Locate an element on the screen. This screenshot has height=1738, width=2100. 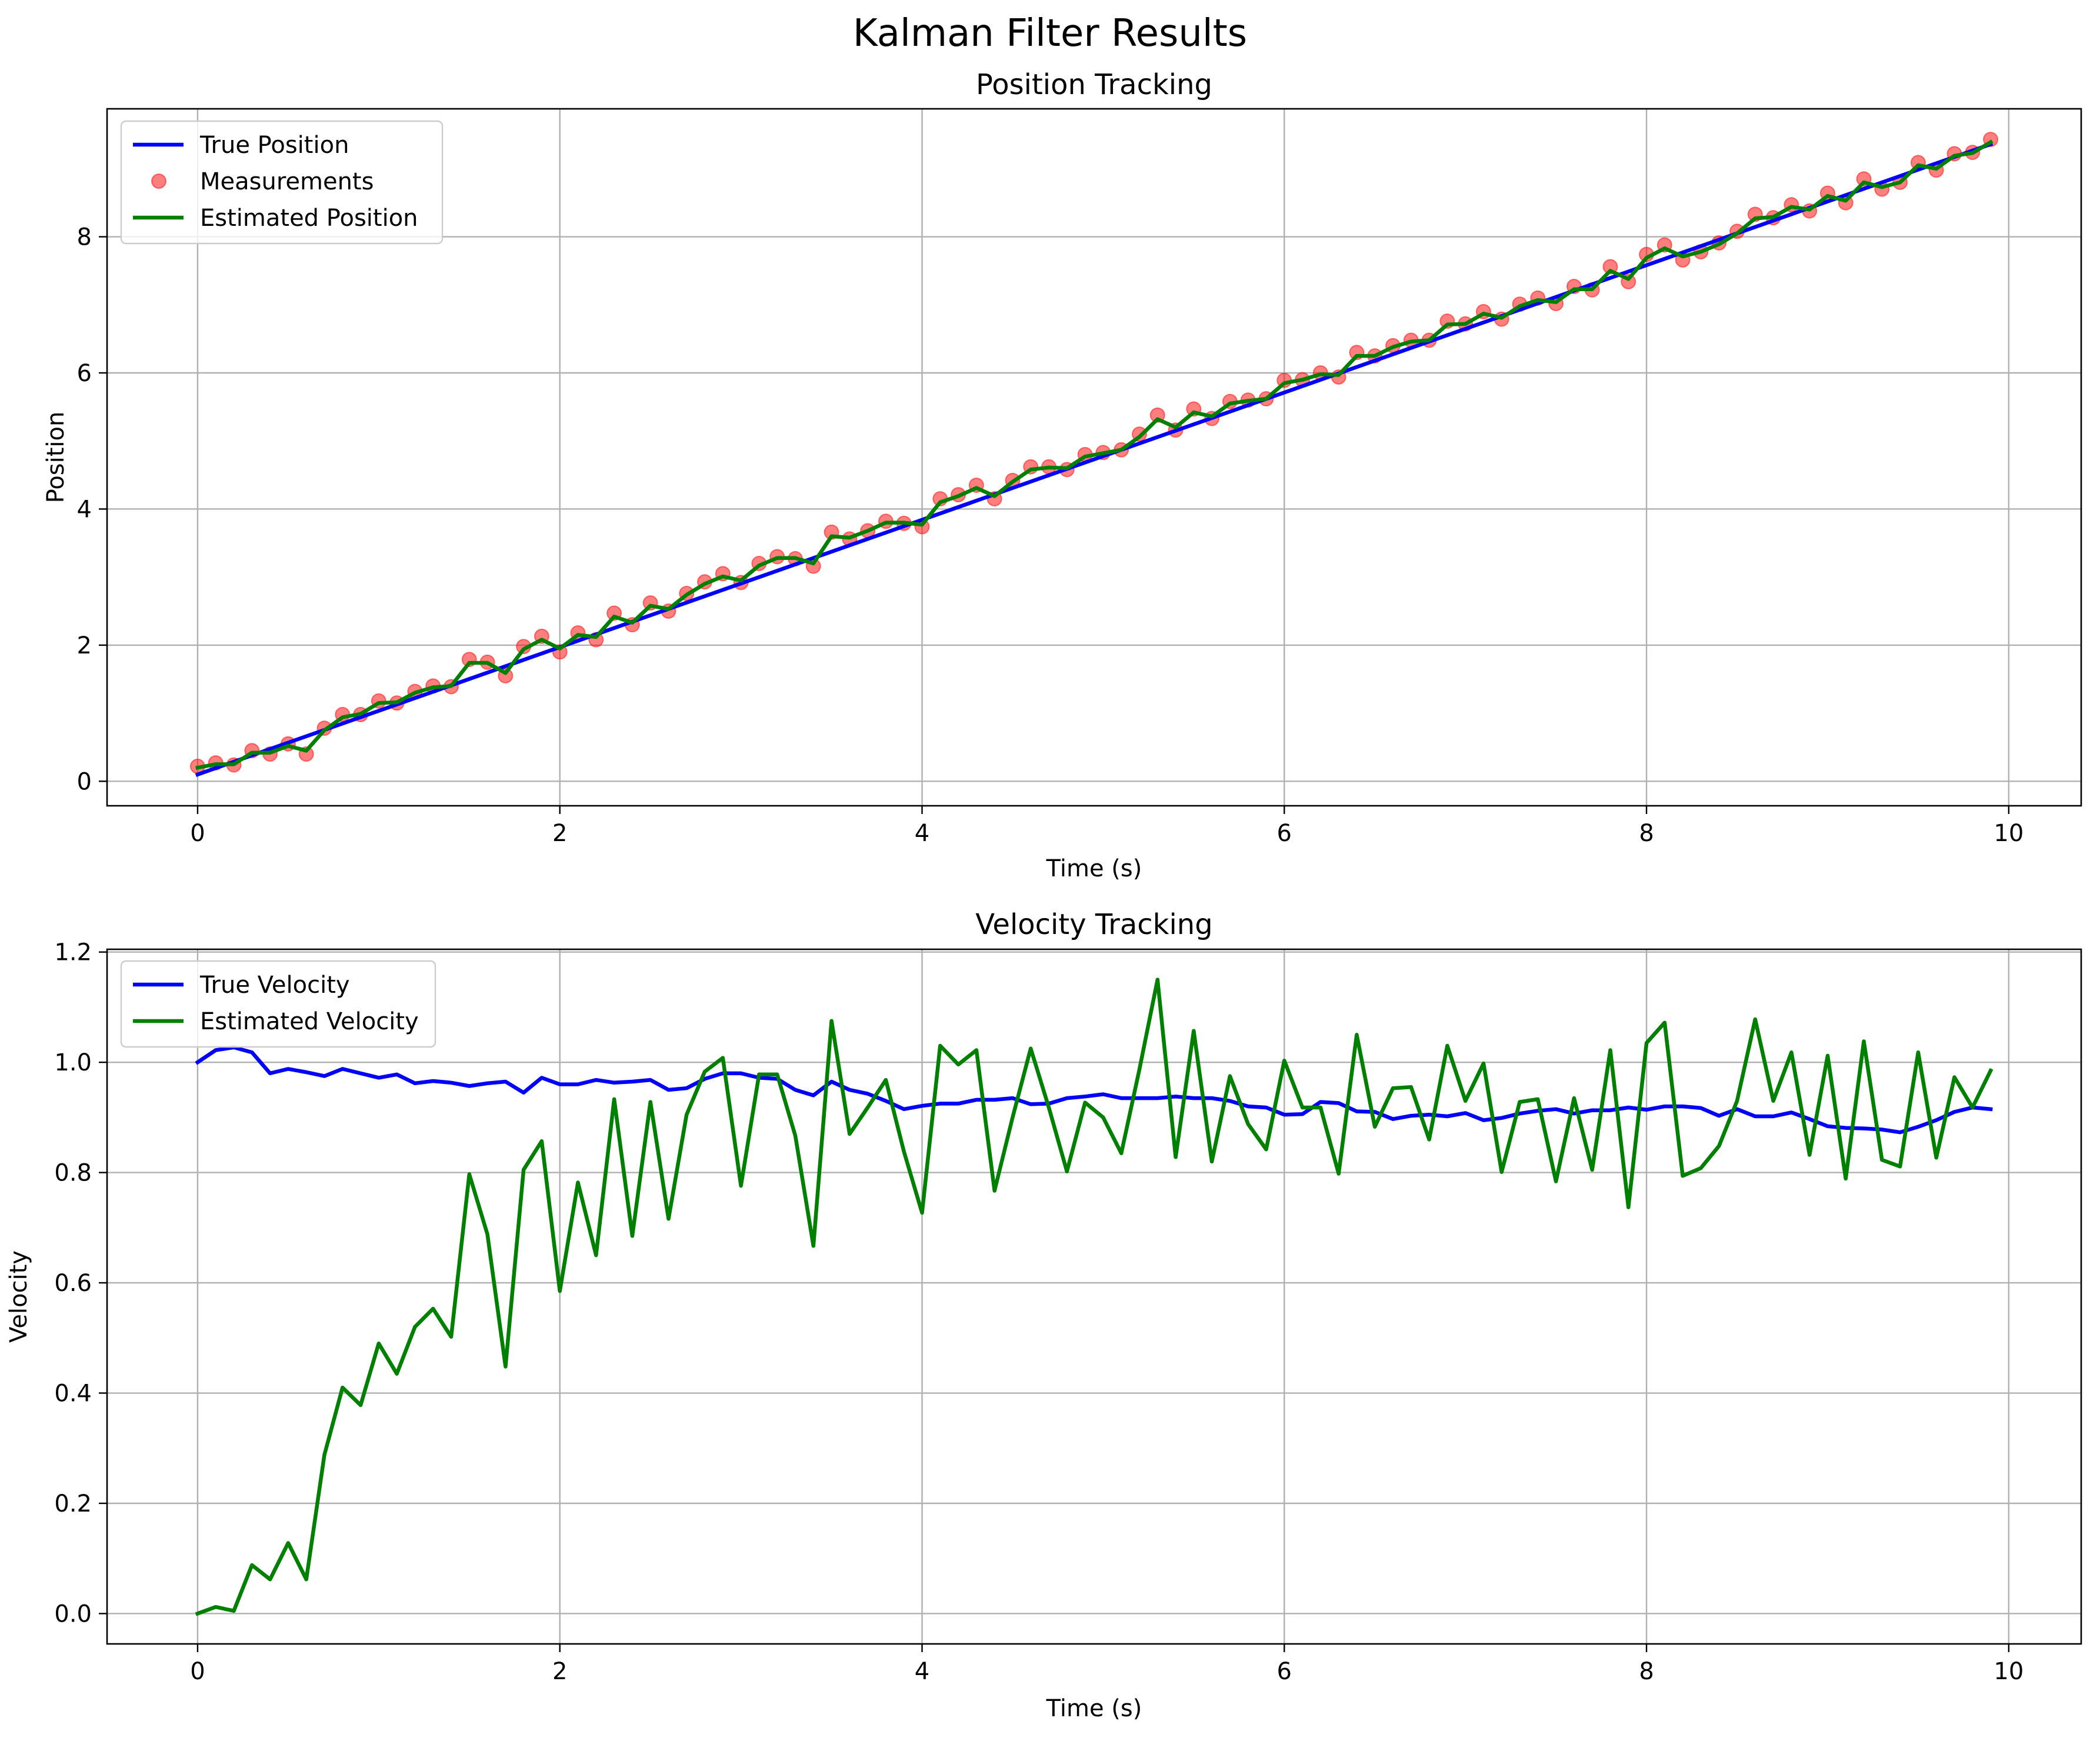
chart-2-y-tick-label: 0.4 is located at coordinates (73, 1393).